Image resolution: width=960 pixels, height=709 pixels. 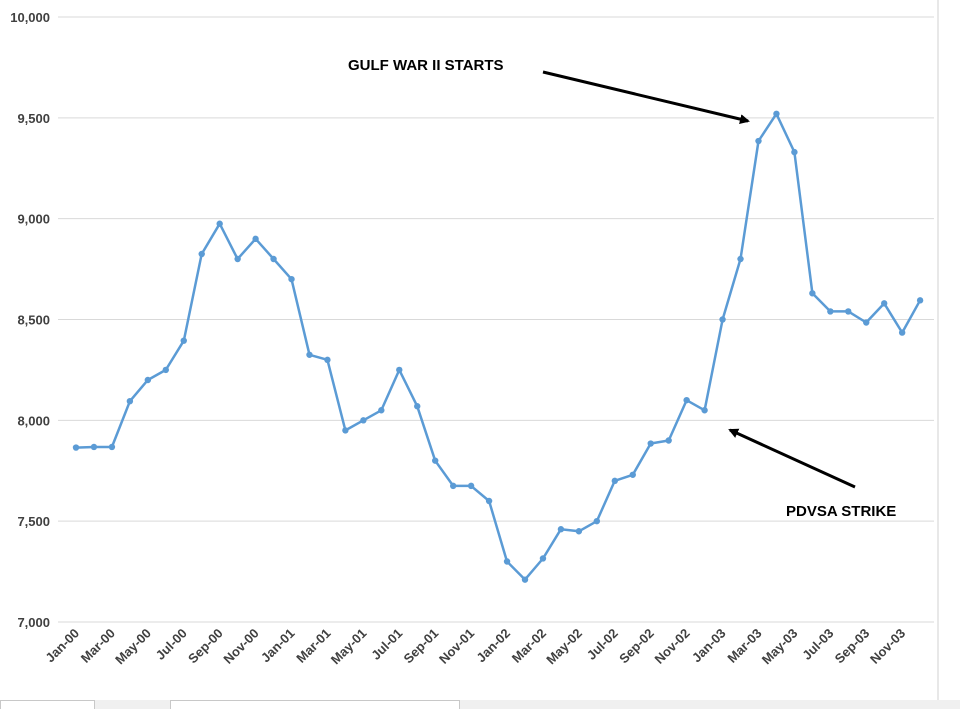 What do you see at coordinates (421, 646) in the screenshot?
I see `x-tick-label: Sep-01` at bounding box center [421, 646].